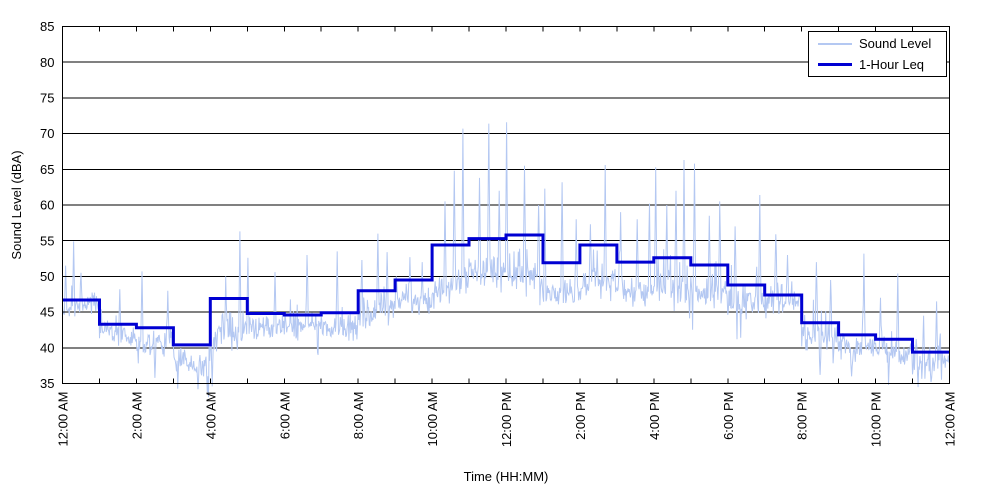 This screenshot has height=500, width=1000. What do you see at coordinates (47, 169) in the screenshot?
I see `y-tick-label: 65` at bounding box center [47, 169].